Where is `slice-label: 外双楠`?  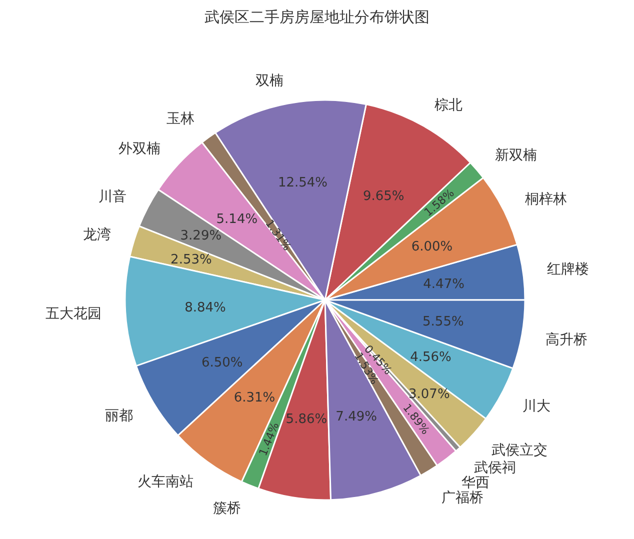
slice-label: 外双楠 is located at coordinates (139, 148).